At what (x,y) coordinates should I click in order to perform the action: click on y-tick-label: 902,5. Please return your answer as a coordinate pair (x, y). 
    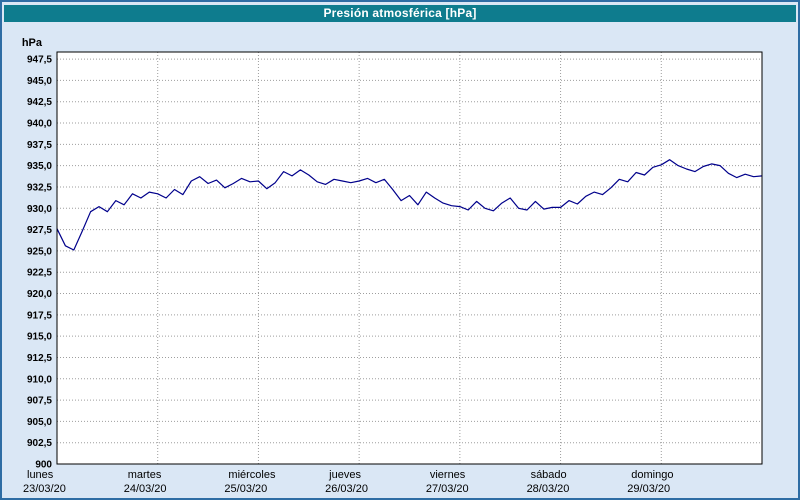
    Looking at the image, I should click on (39, 443).